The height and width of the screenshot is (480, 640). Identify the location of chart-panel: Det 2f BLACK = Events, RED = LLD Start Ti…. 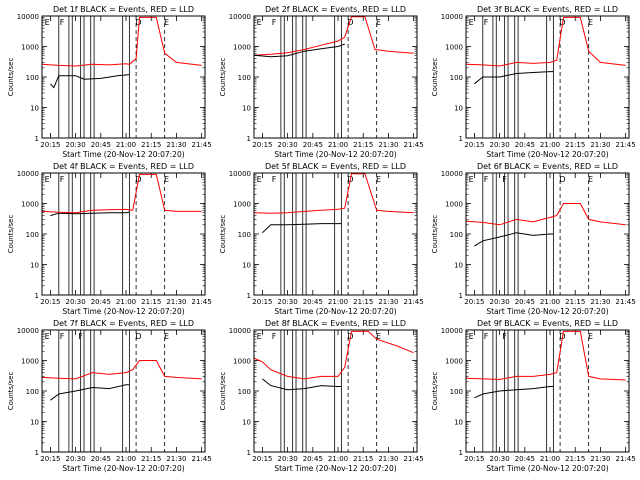
(321, 82).